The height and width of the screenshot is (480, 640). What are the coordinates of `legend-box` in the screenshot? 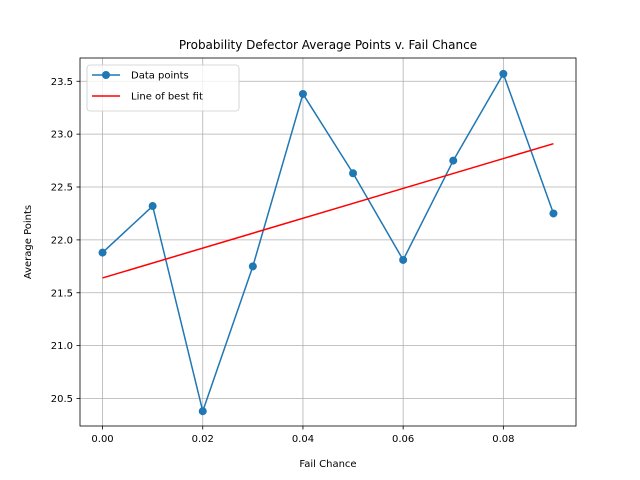 It's located at (163, 88).